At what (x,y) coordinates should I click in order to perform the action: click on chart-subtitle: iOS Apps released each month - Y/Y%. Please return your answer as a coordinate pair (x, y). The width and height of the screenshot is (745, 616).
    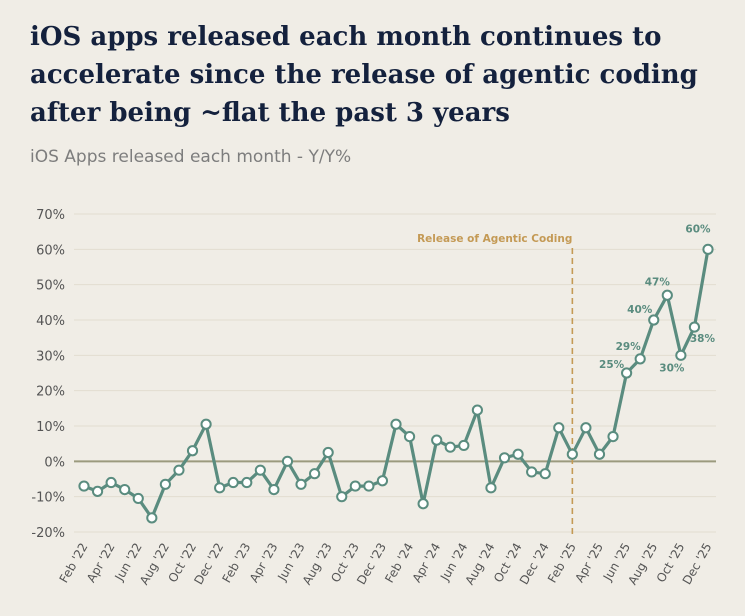
    Looking at the image, I should click on (191, 157).